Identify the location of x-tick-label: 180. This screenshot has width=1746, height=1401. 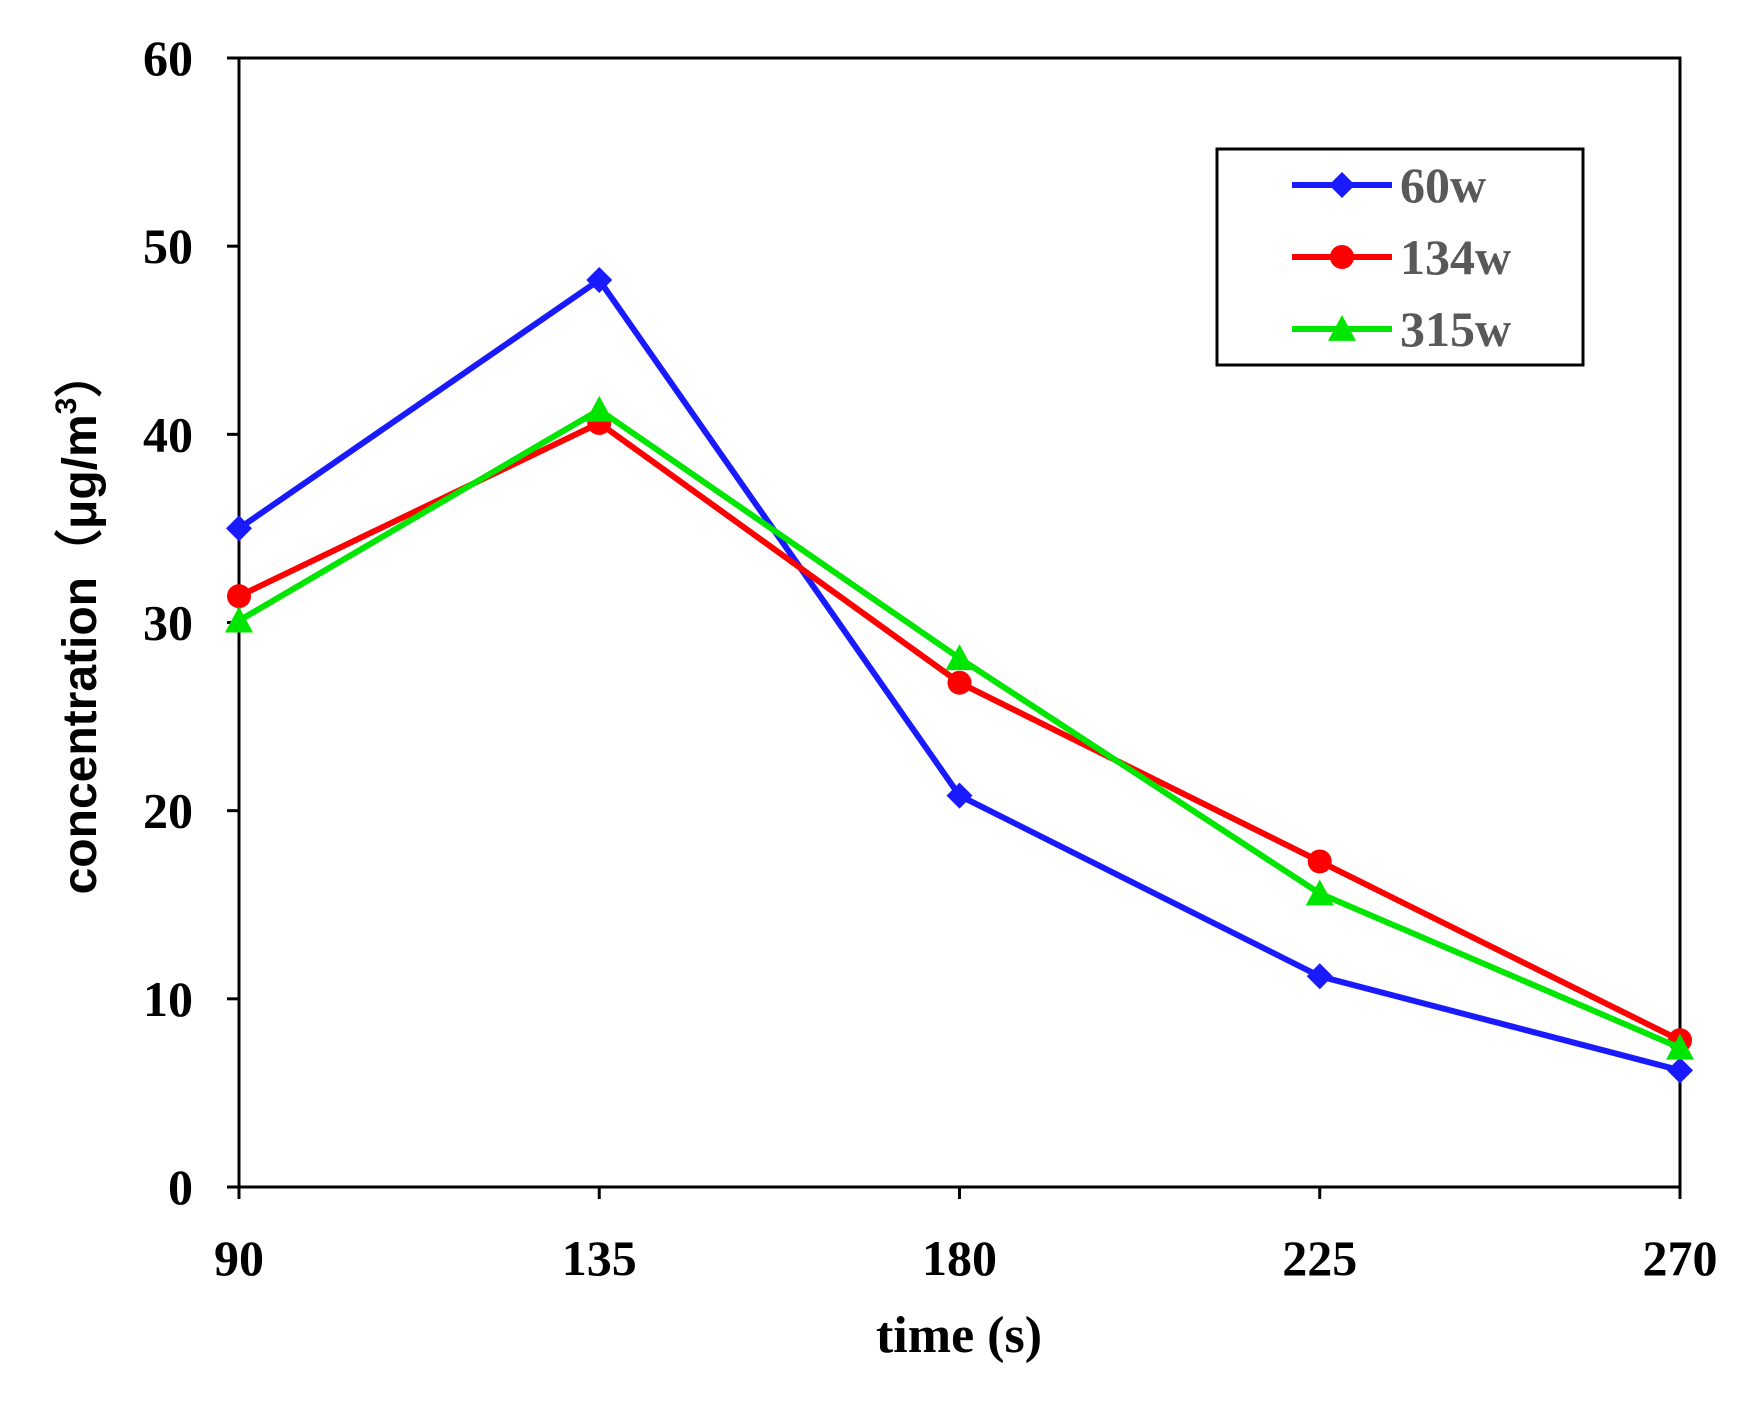
(959, 1258).